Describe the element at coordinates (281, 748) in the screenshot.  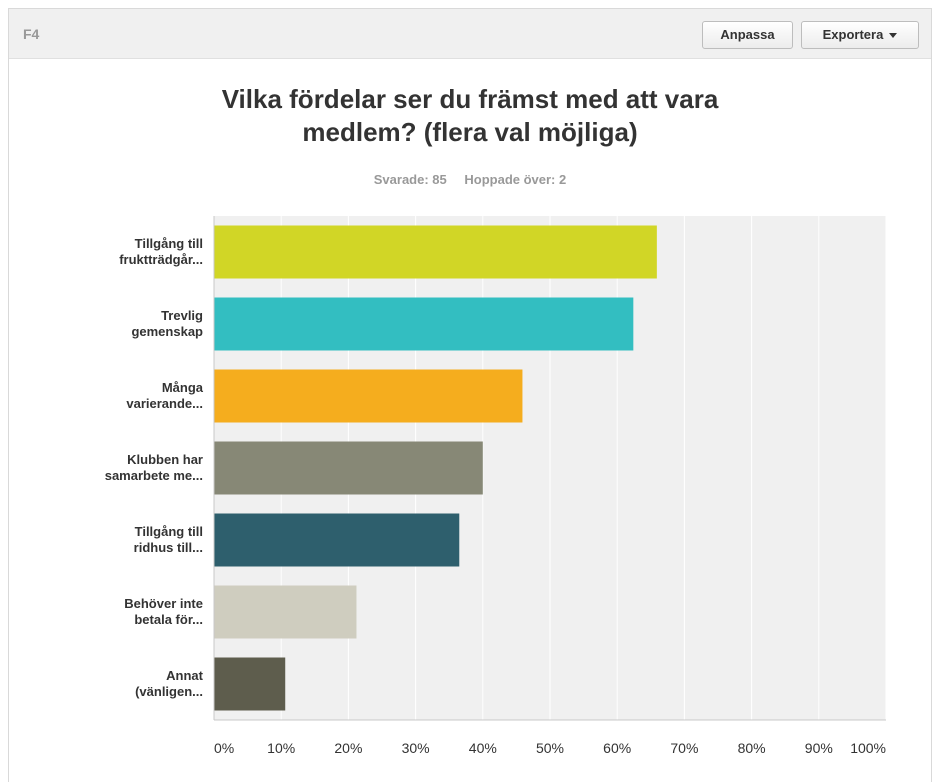
I see `x-tick-label: 10%` at that location.